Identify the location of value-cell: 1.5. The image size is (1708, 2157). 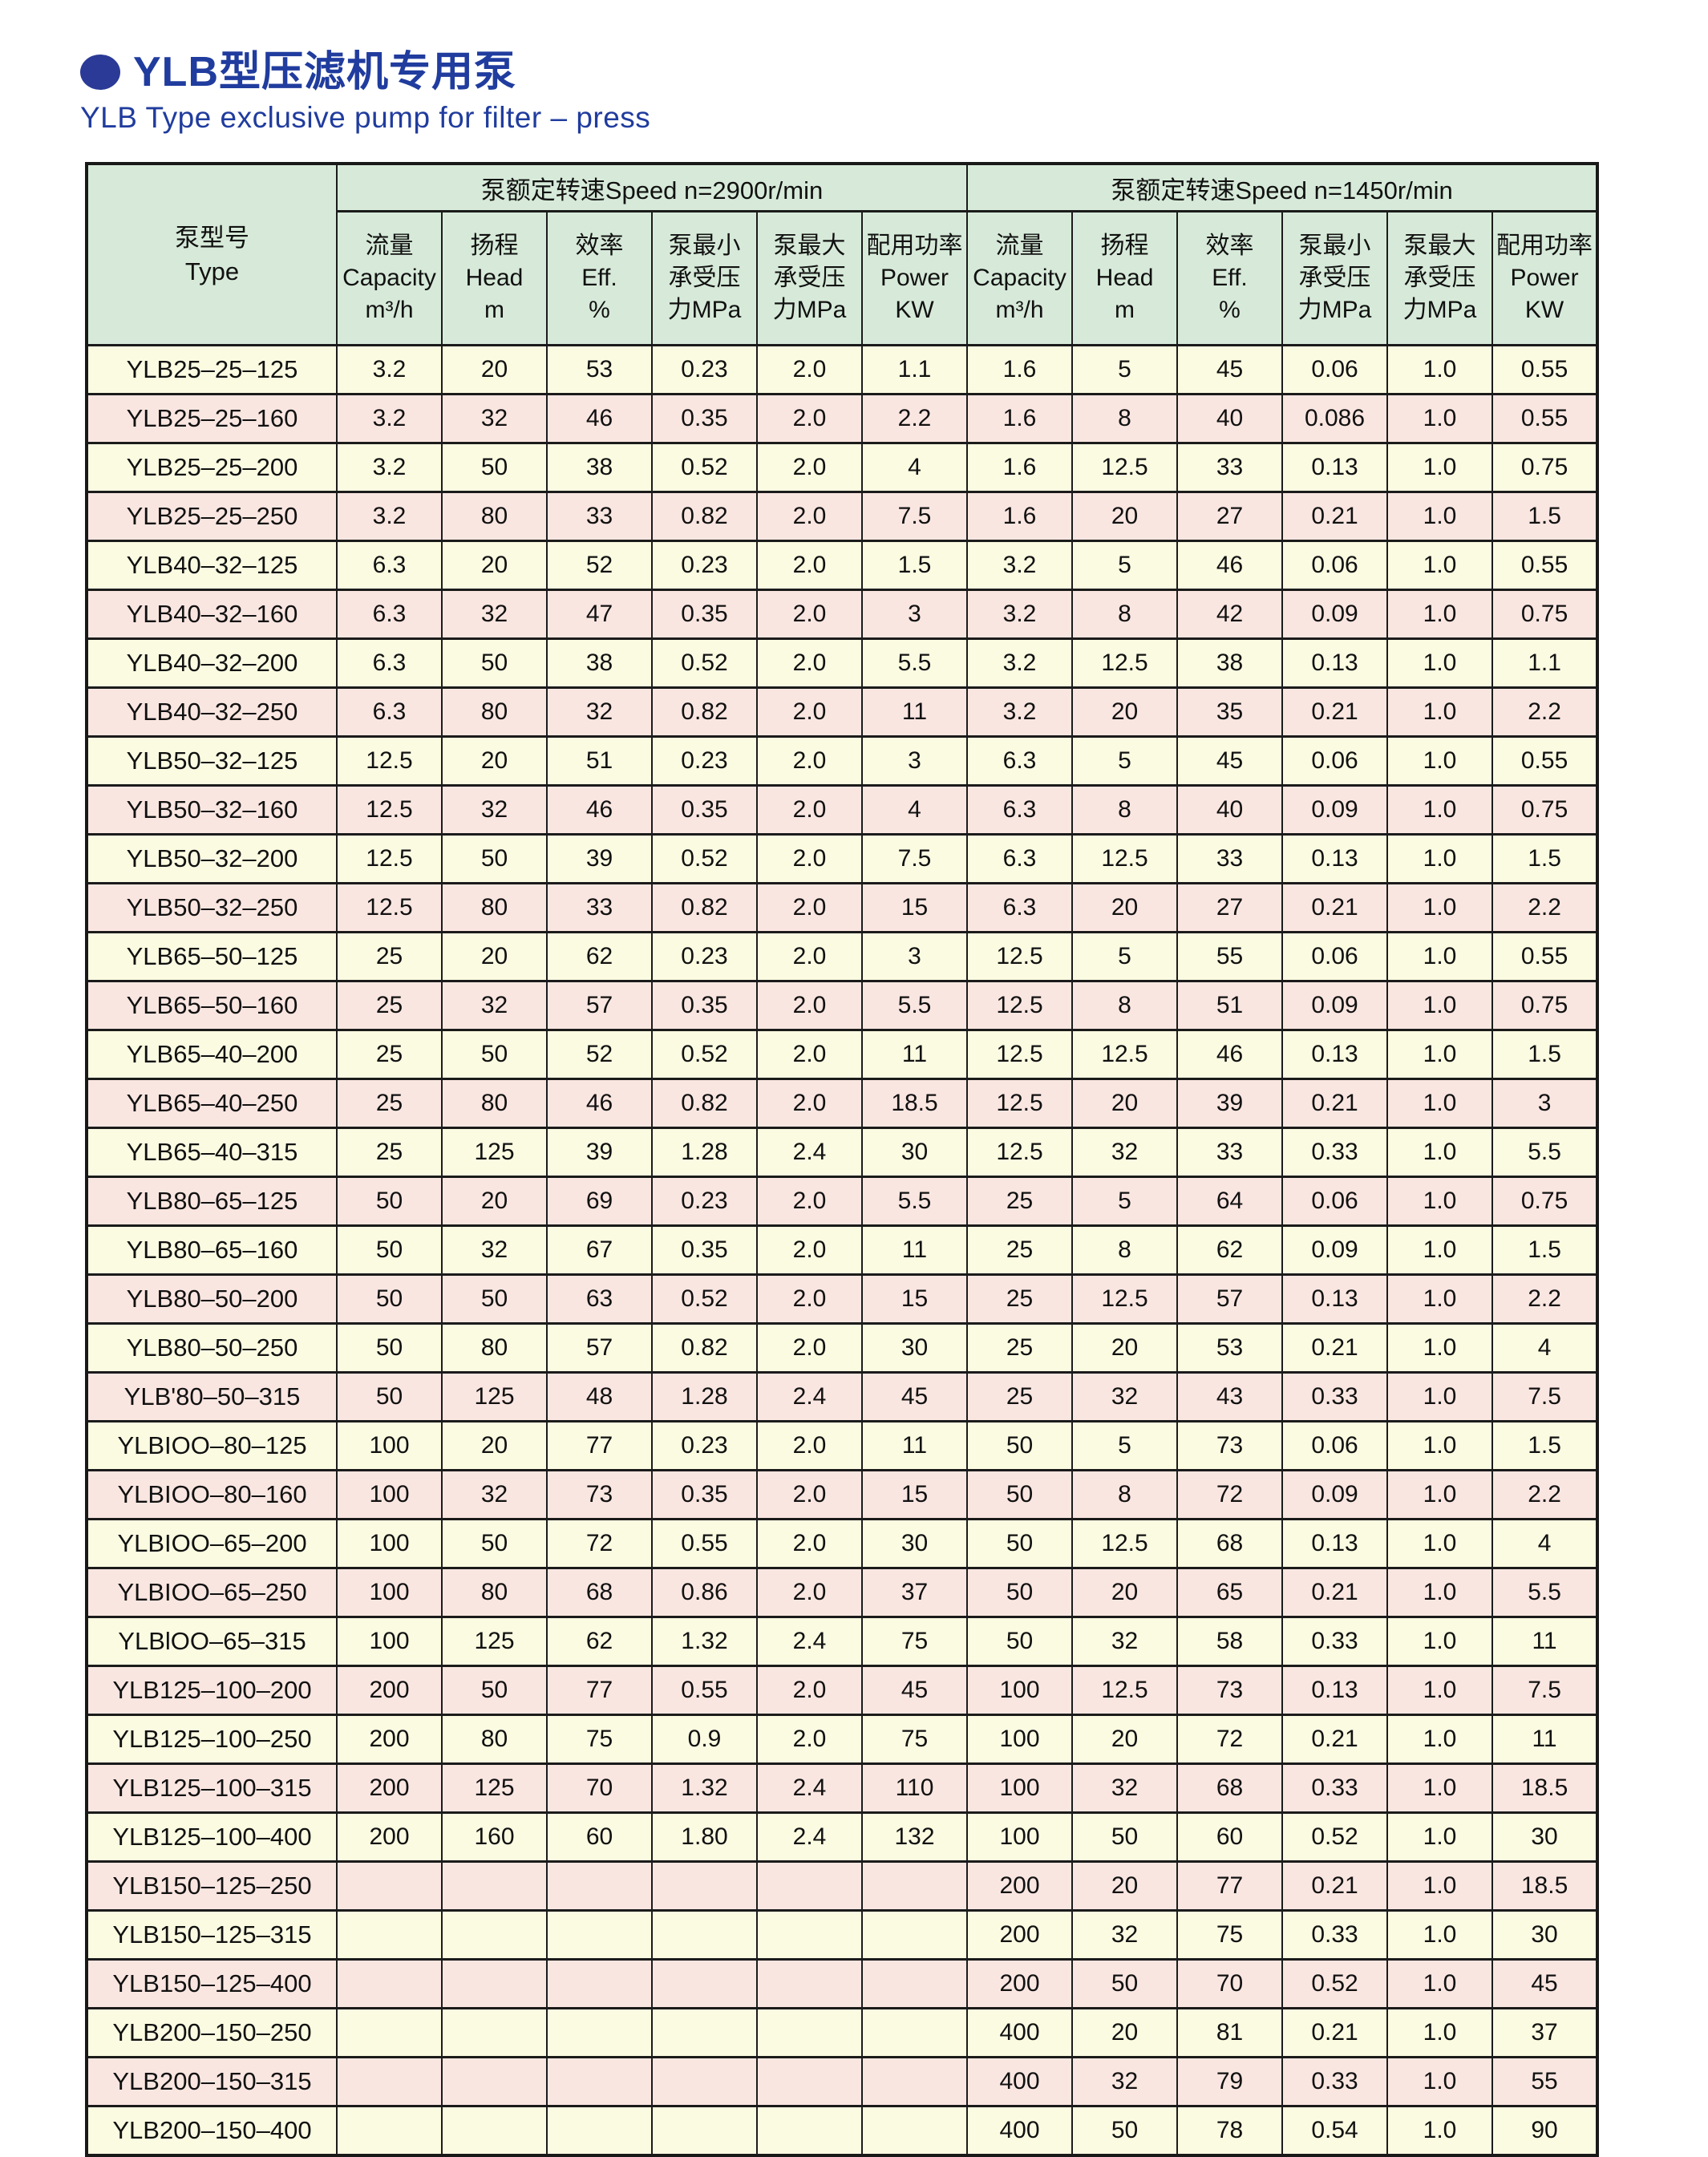
(1545, 1445).